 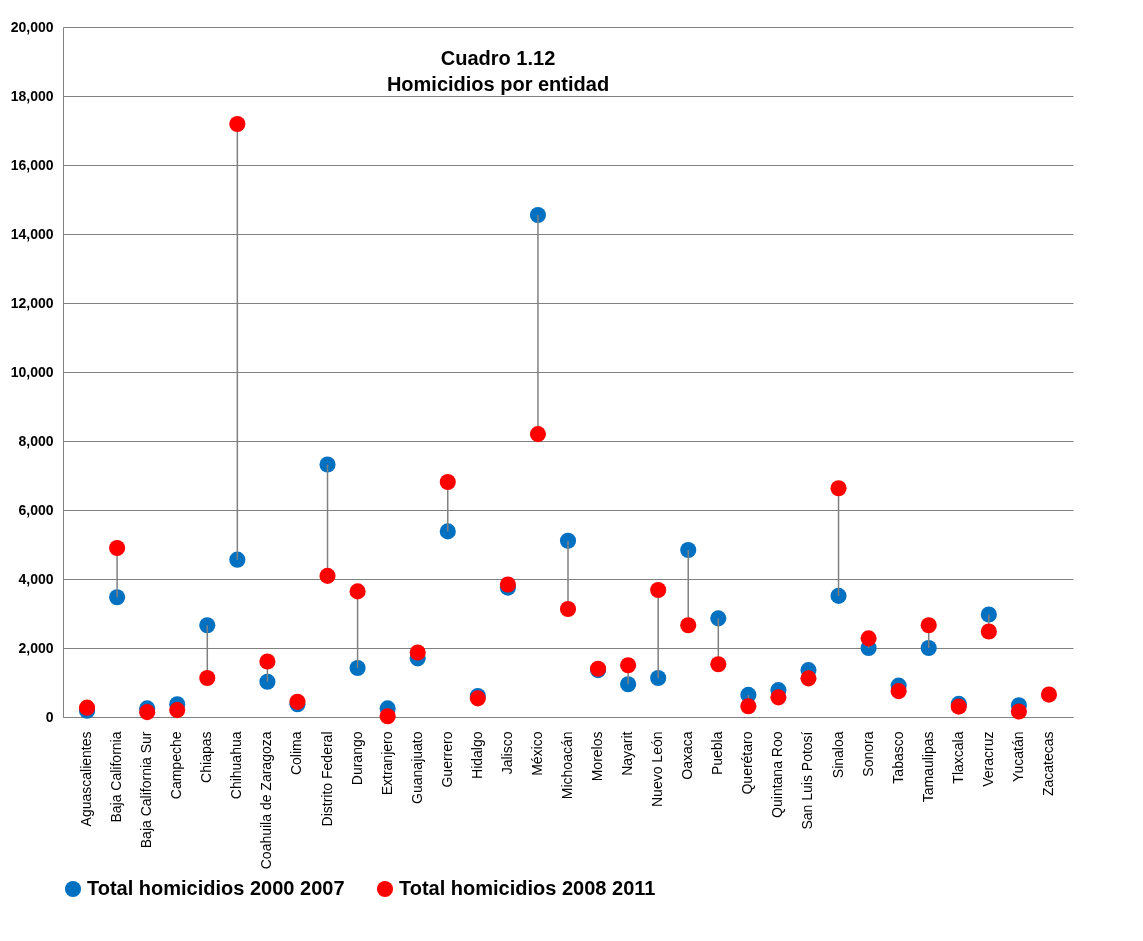 I want to click on x-tick-label: Campeche, so click(x=176, y=765).